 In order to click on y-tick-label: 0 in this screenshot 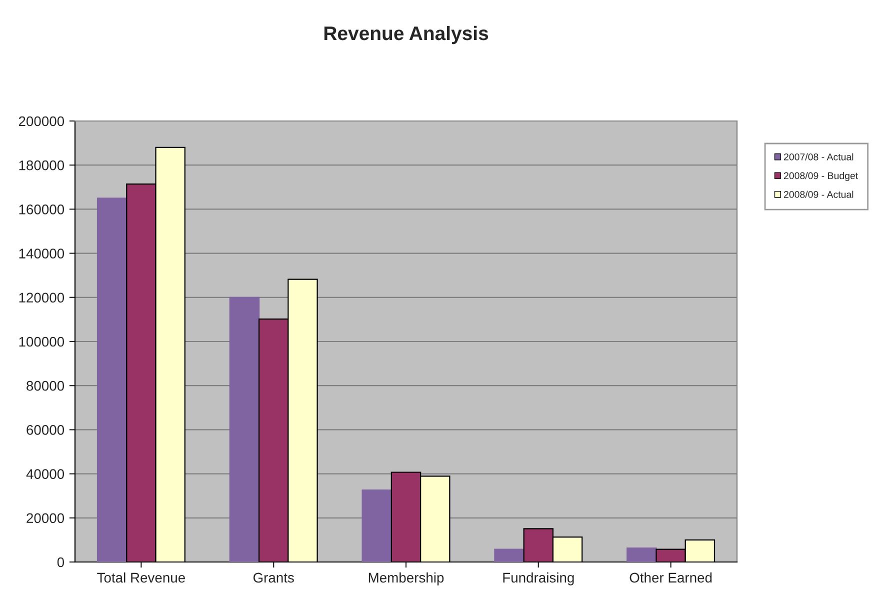, I will do `click(60, 562)`.